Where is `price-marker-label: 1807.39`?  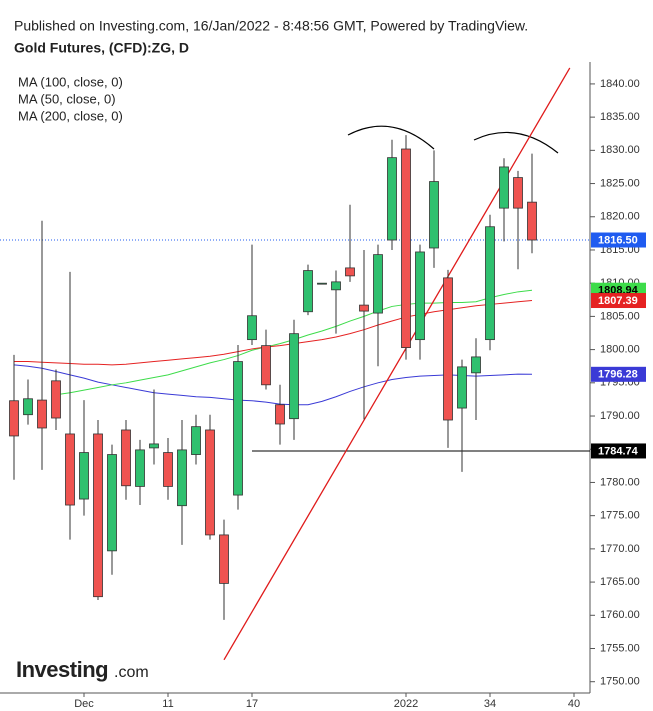 price-marker-label: 1807.39 is located at coordinates (618, 301).